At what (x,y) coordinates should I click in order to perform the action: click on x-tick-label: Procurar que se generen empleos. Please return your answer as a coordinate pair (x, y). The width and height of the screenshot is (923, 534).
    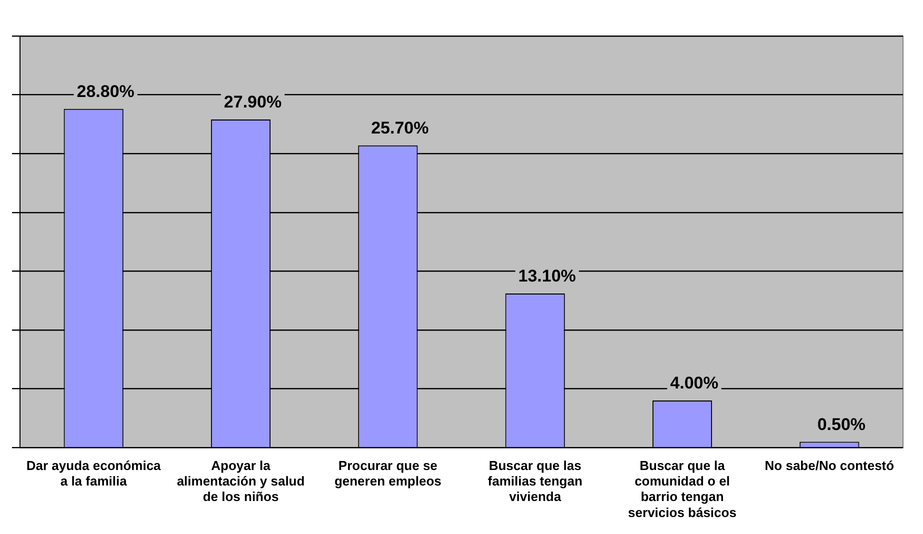
    Looking at the image, I should click on (388, 473).